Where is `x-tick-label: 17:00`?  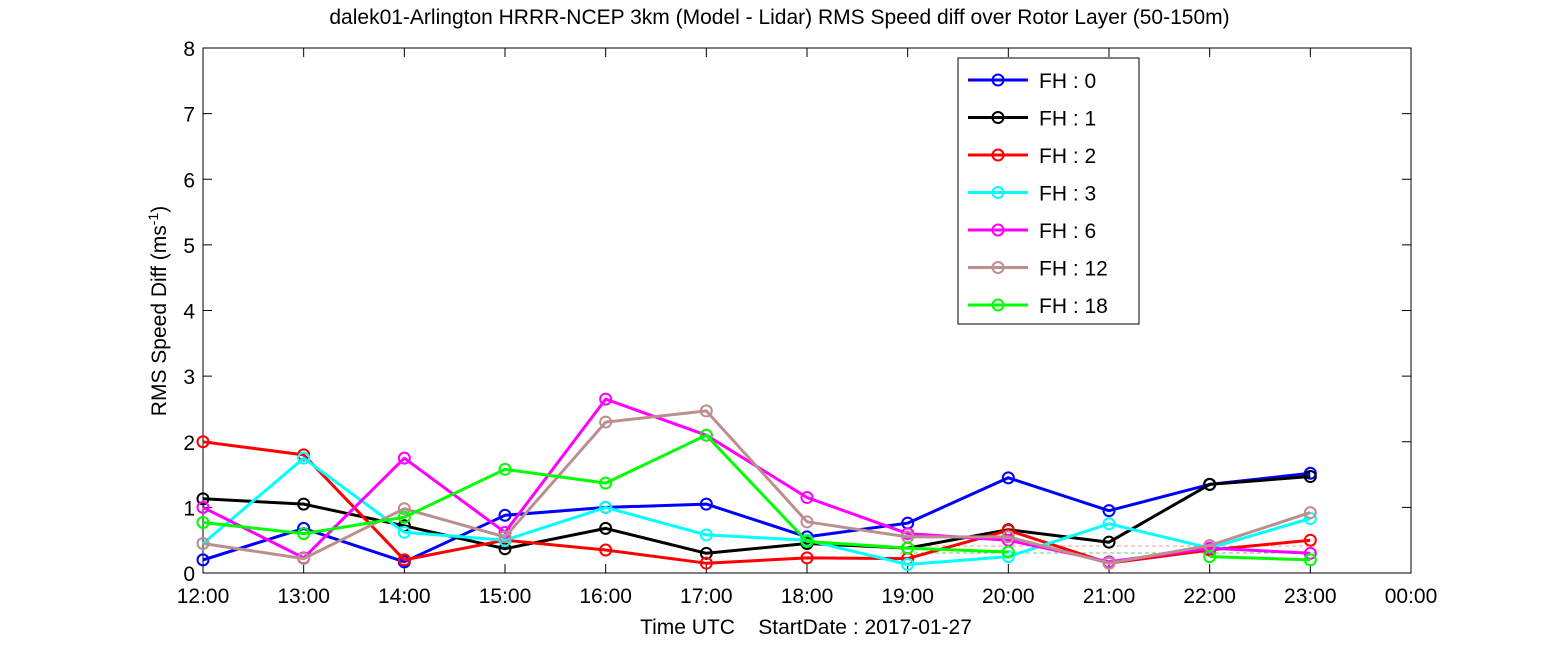
x-tick-label: 17:00 is located at coordinates (706, 596).